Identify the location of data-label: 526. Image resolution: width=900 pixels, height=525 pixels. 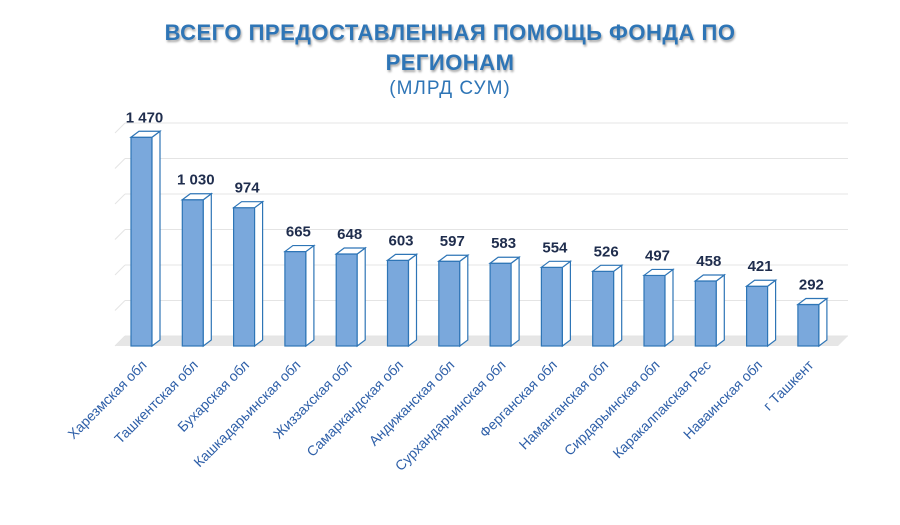
(606, 251).